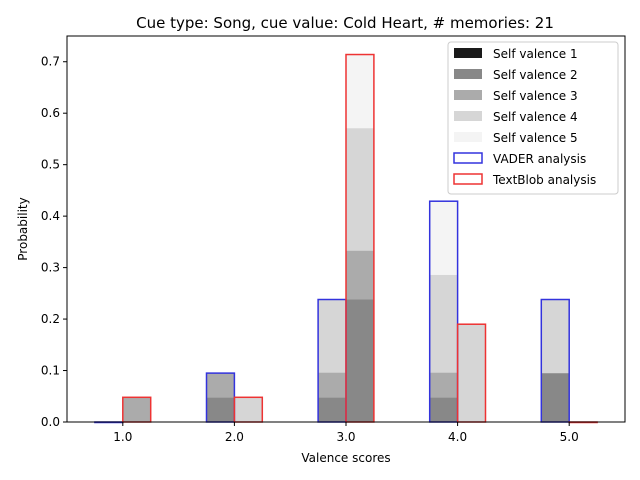 Image resolution: width=640 pixels, height=480 pixels. What do you see at coordinates (345, 458) in the screenshot?
I see `x-axis-label: Valence scores` at bounding box center [345, 458].